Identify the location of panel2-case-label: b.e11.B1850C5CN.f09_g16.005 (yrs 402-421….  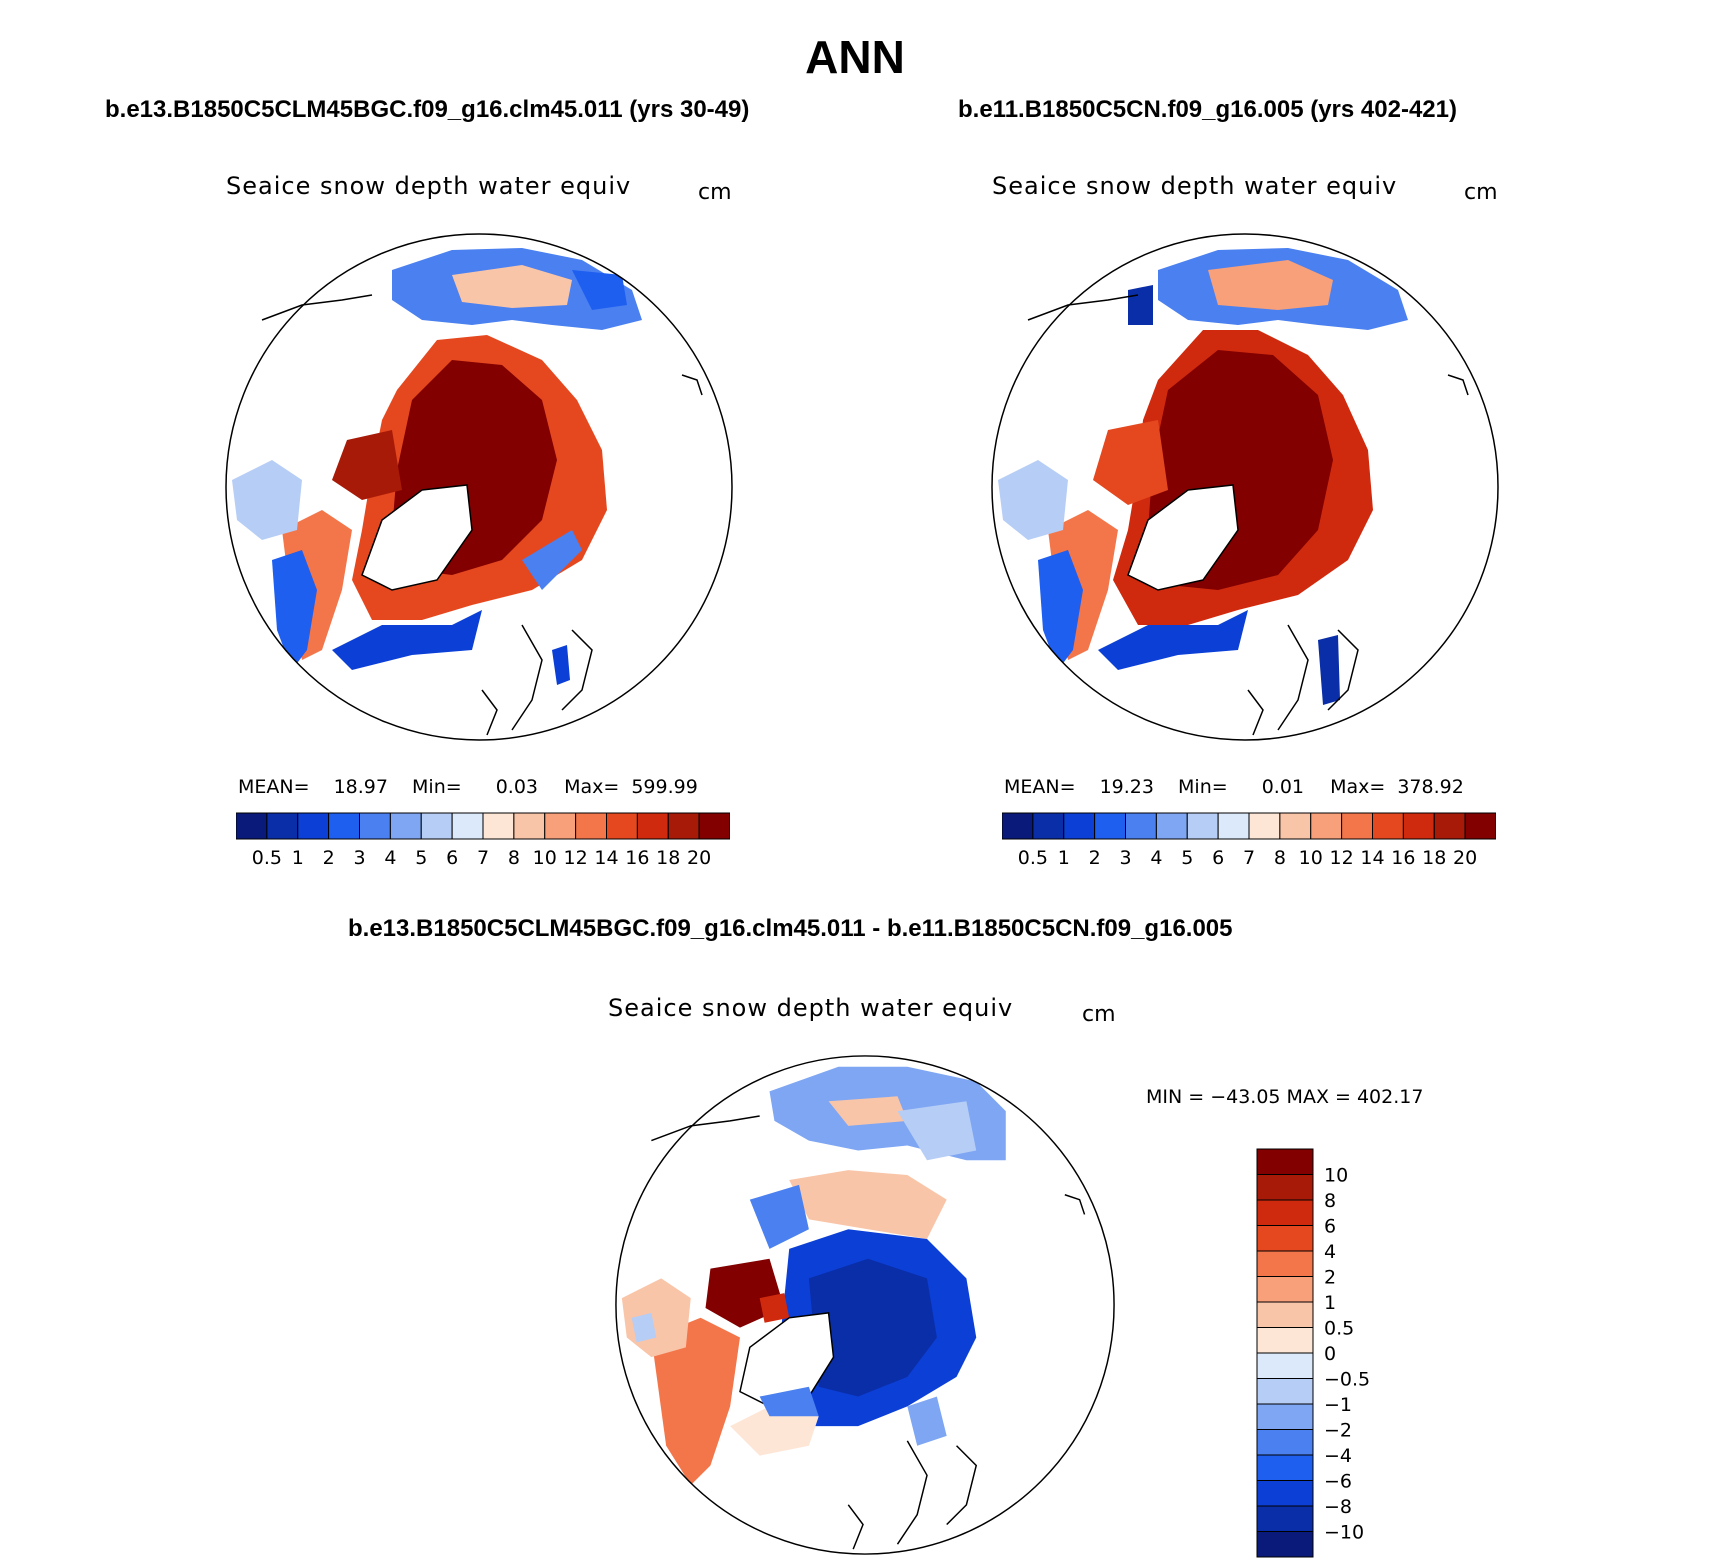
(1207, 109).